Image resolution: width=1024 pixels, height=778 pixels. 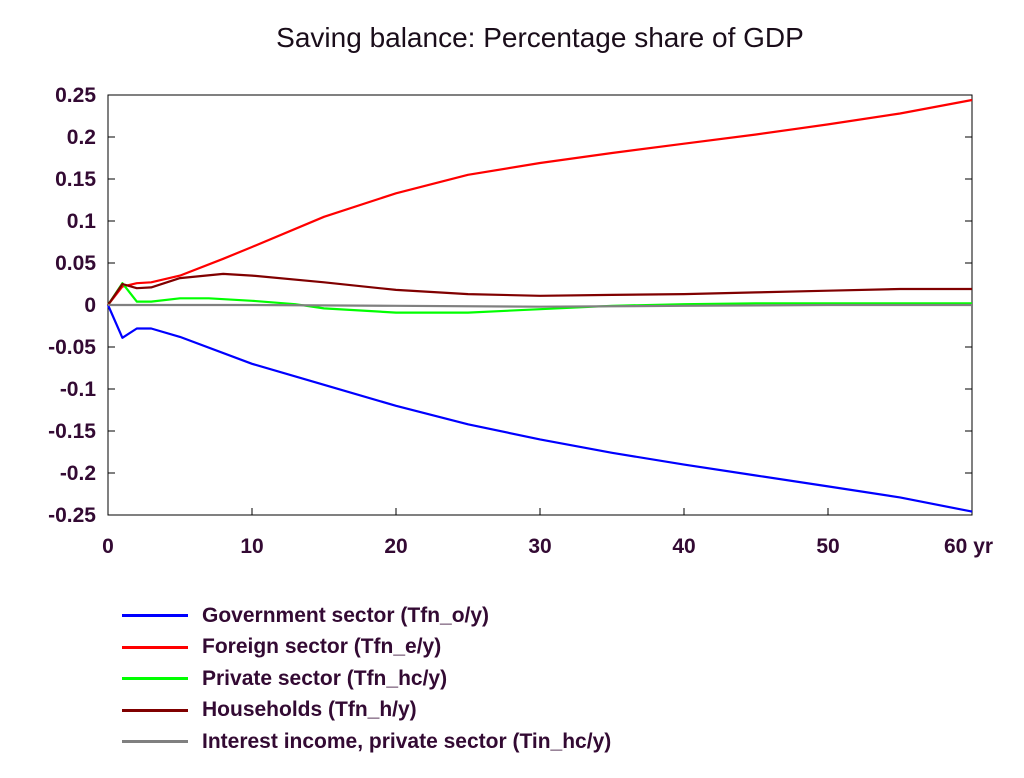 I want to click on legend-item: Foreign sector (Tfn_e/y), so click(x=366, y=648).